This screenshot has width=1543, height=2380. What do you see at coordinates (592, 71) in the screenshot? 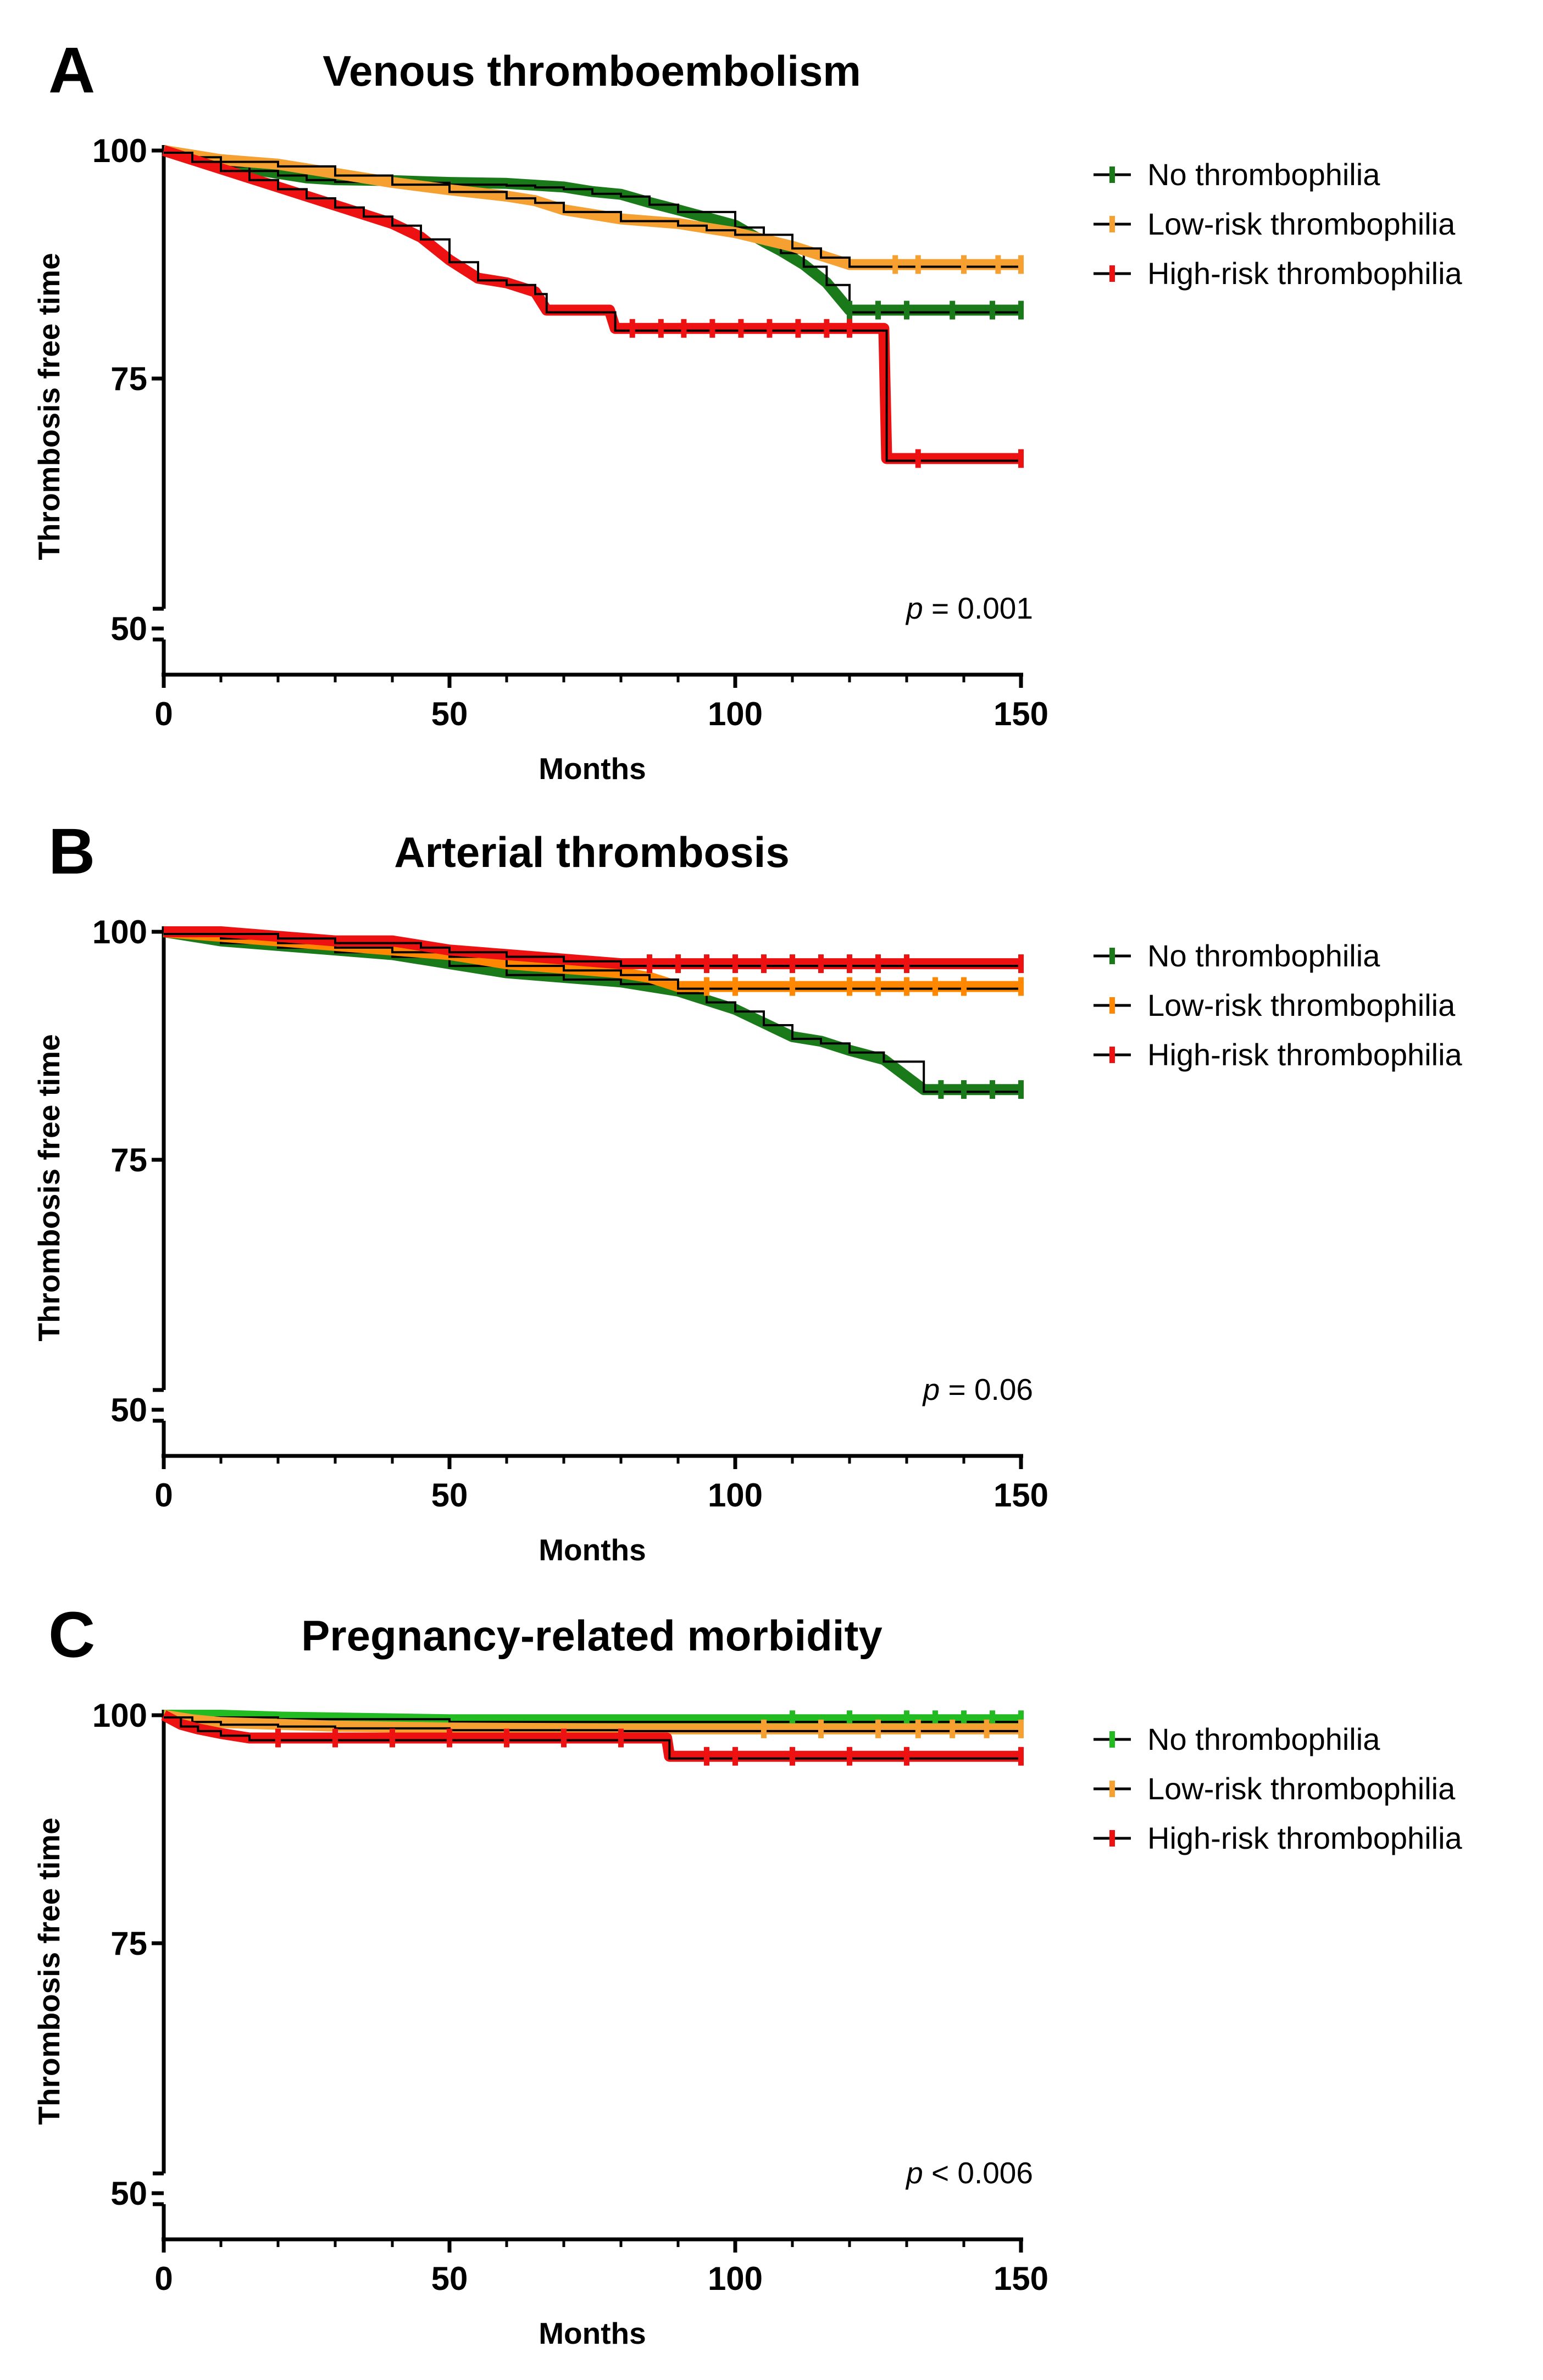
I see `chart-title: Venous thromboembolism` at bounding box center [592, 71].